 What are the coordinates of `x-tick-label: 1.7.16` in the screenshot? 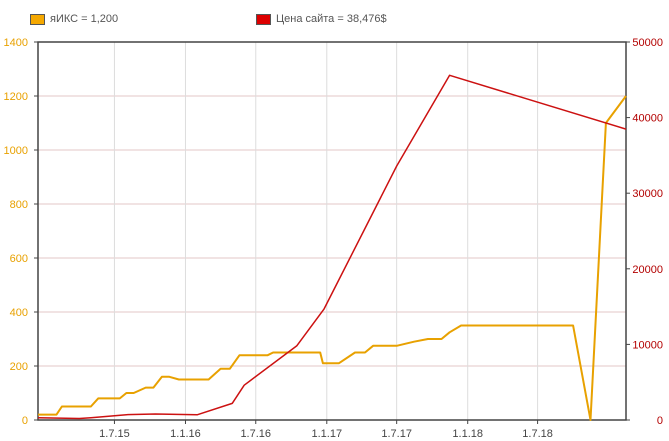 It's located at (255, 434).